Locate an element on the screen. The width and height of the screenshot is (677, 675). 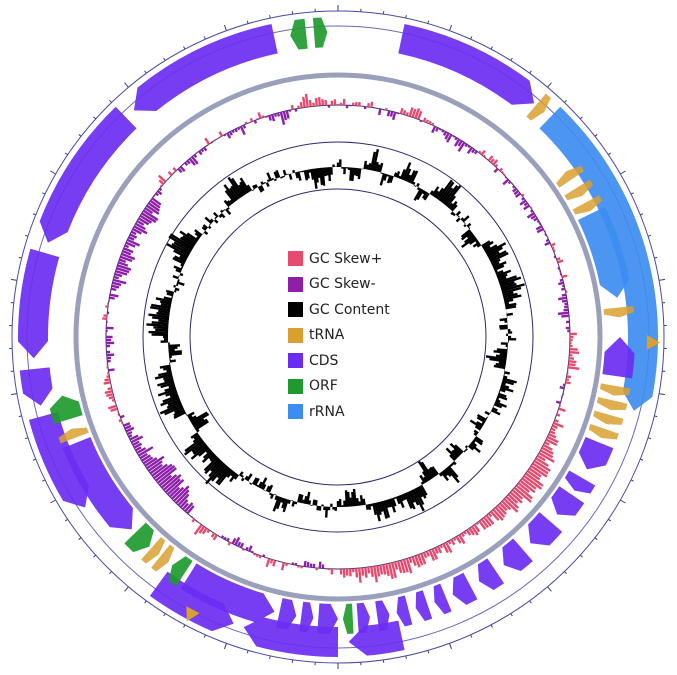
orf-feature is located at coordinates (66, 409).